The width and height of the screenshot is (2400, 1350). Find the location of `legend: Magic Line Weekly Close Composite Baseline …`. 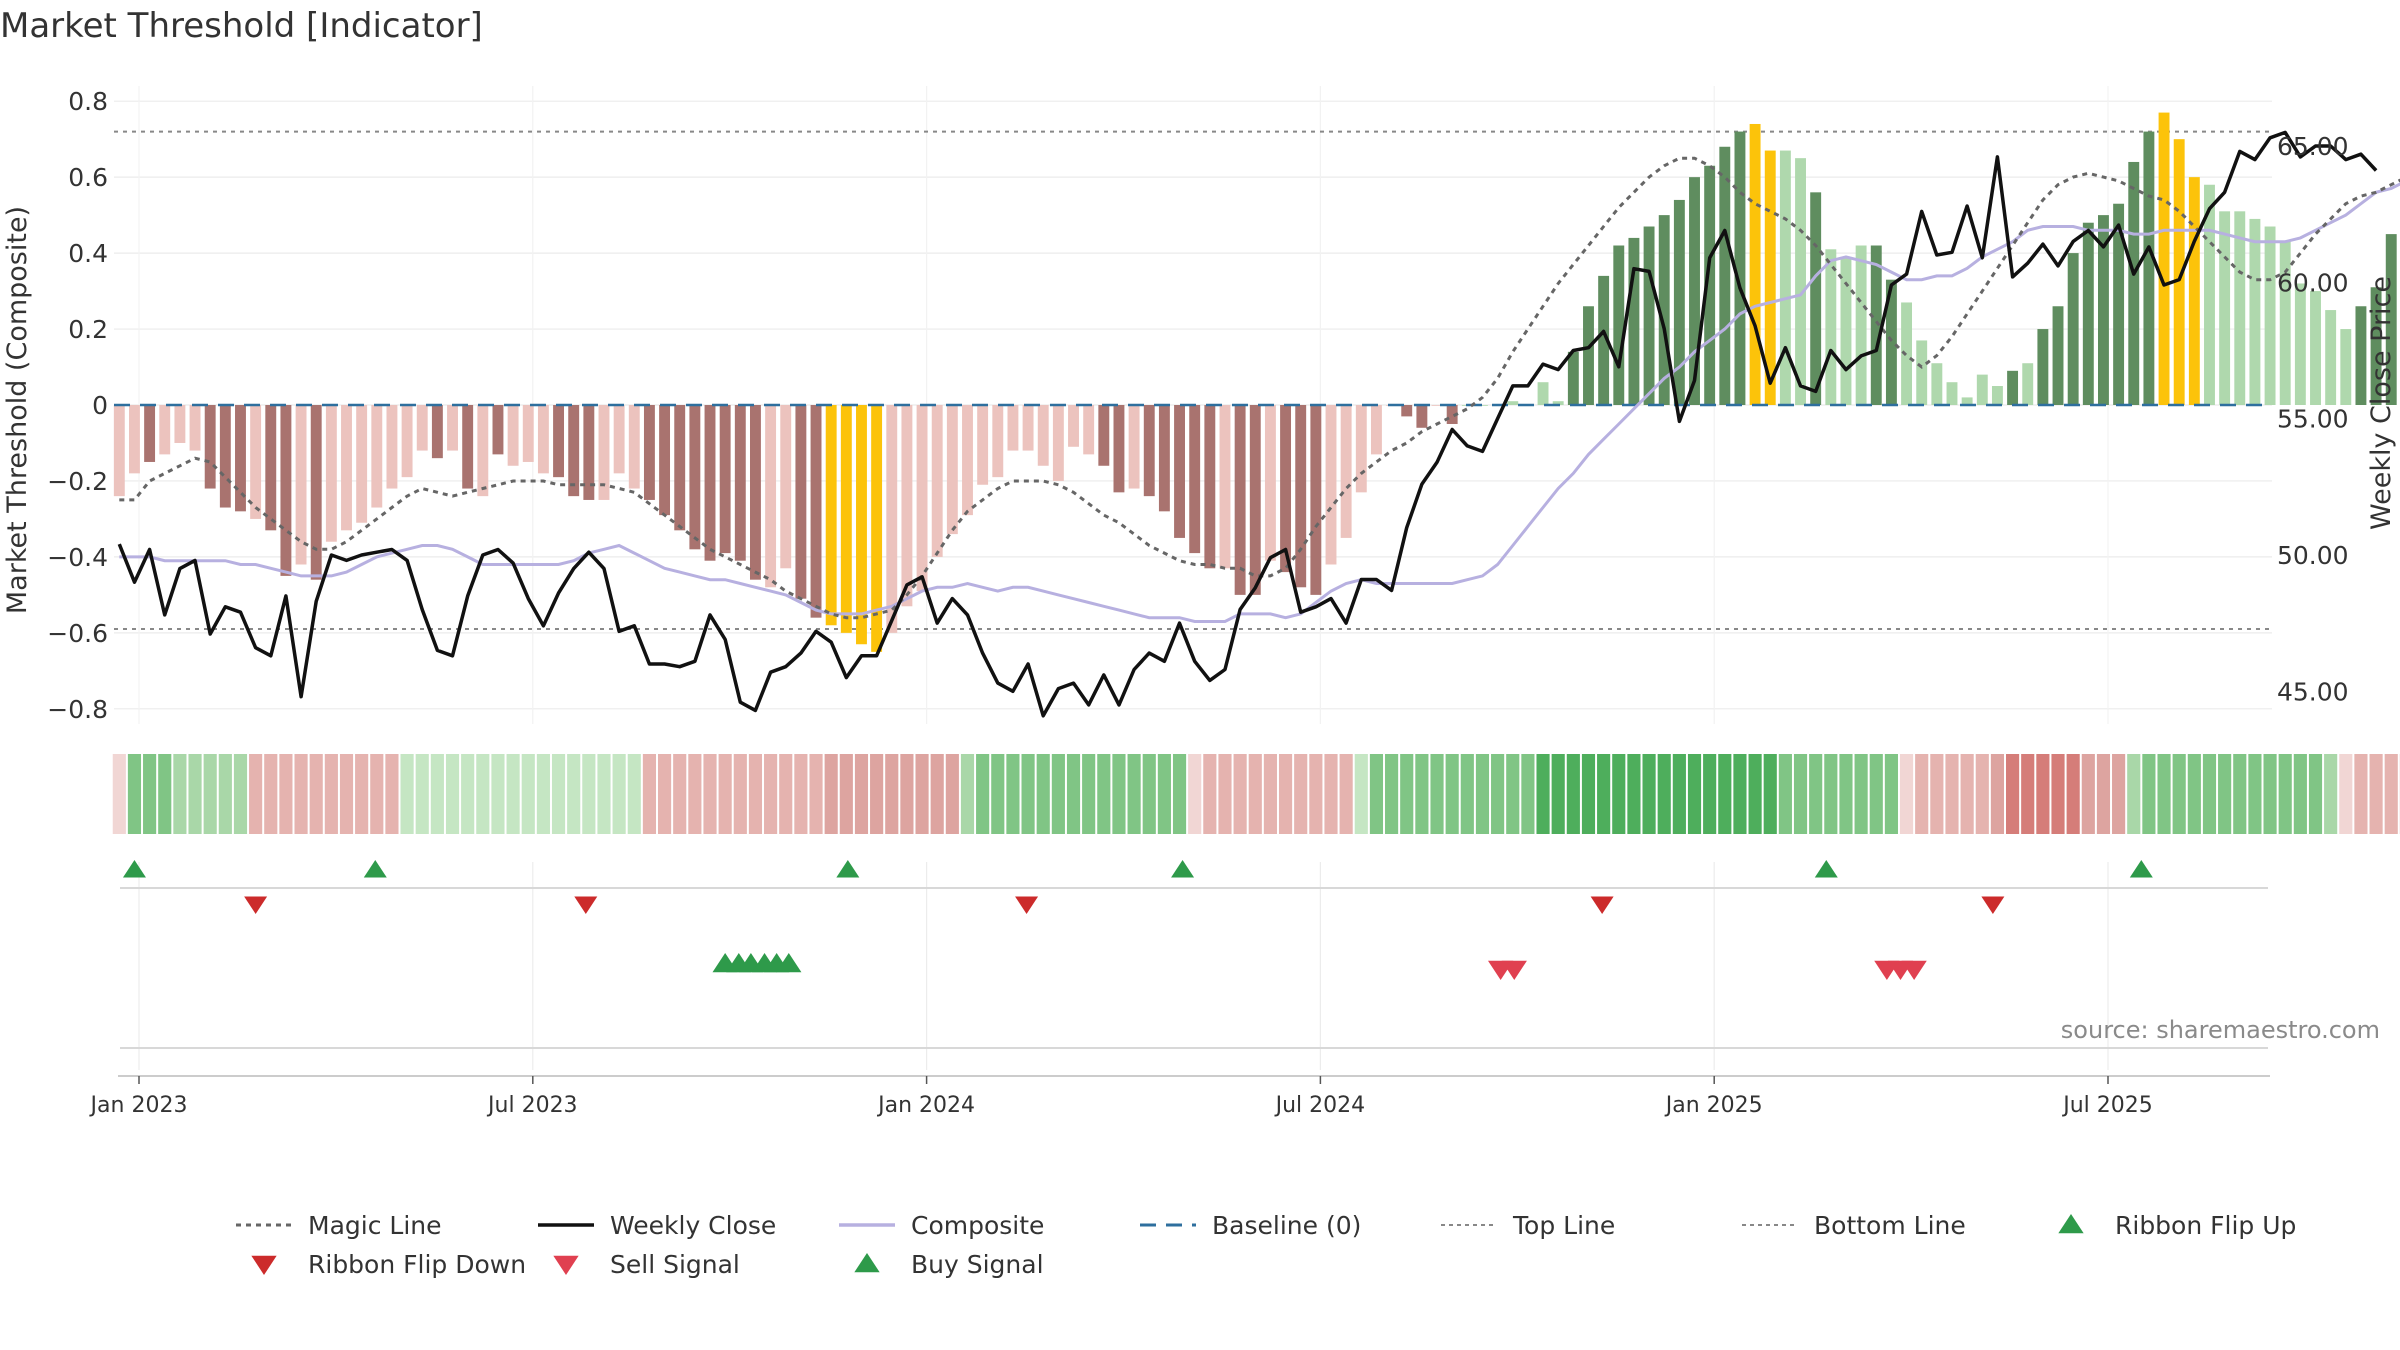

legend: Magic Line Weekly Close Composite Baseline … is located at coordinates (1266, 1245).